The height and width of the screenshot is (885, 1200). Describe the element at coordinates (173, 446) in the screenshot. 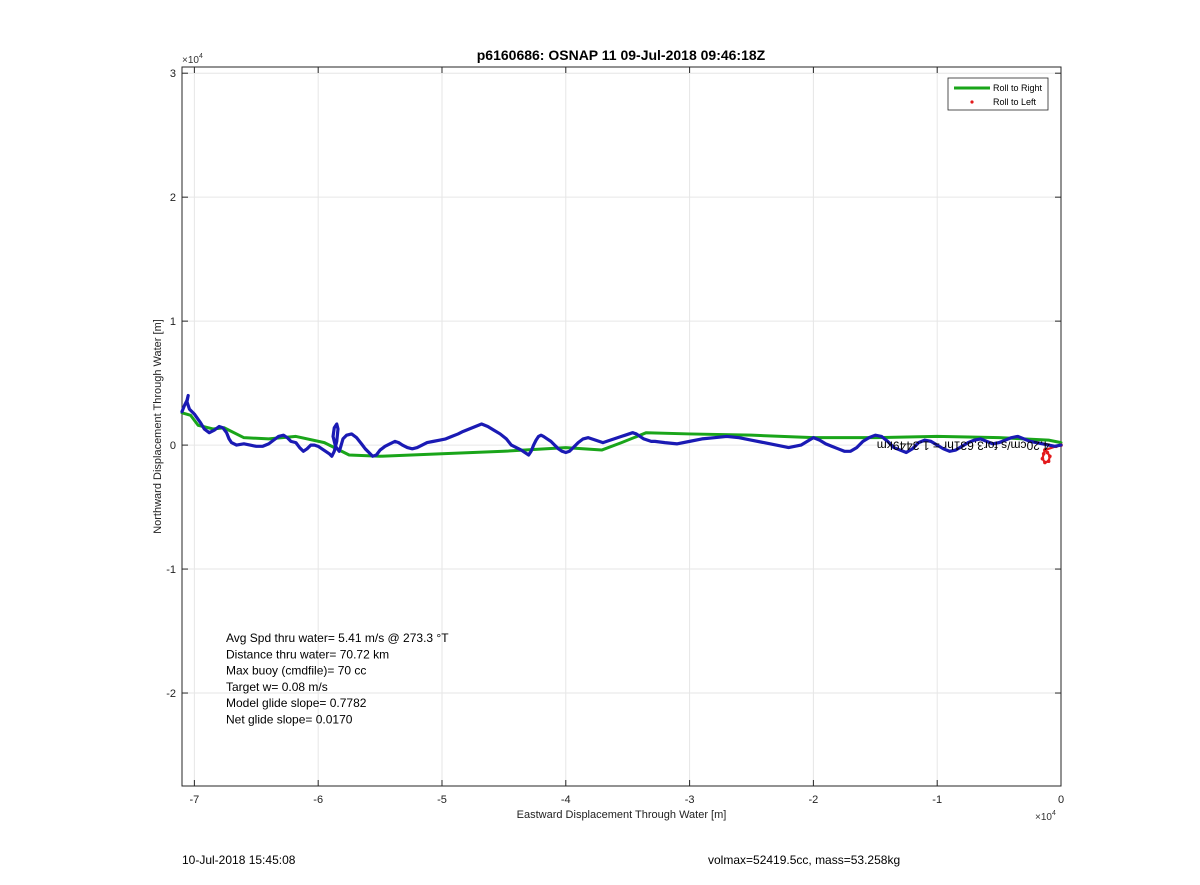

I see `y-tick-label: 0` at that location.